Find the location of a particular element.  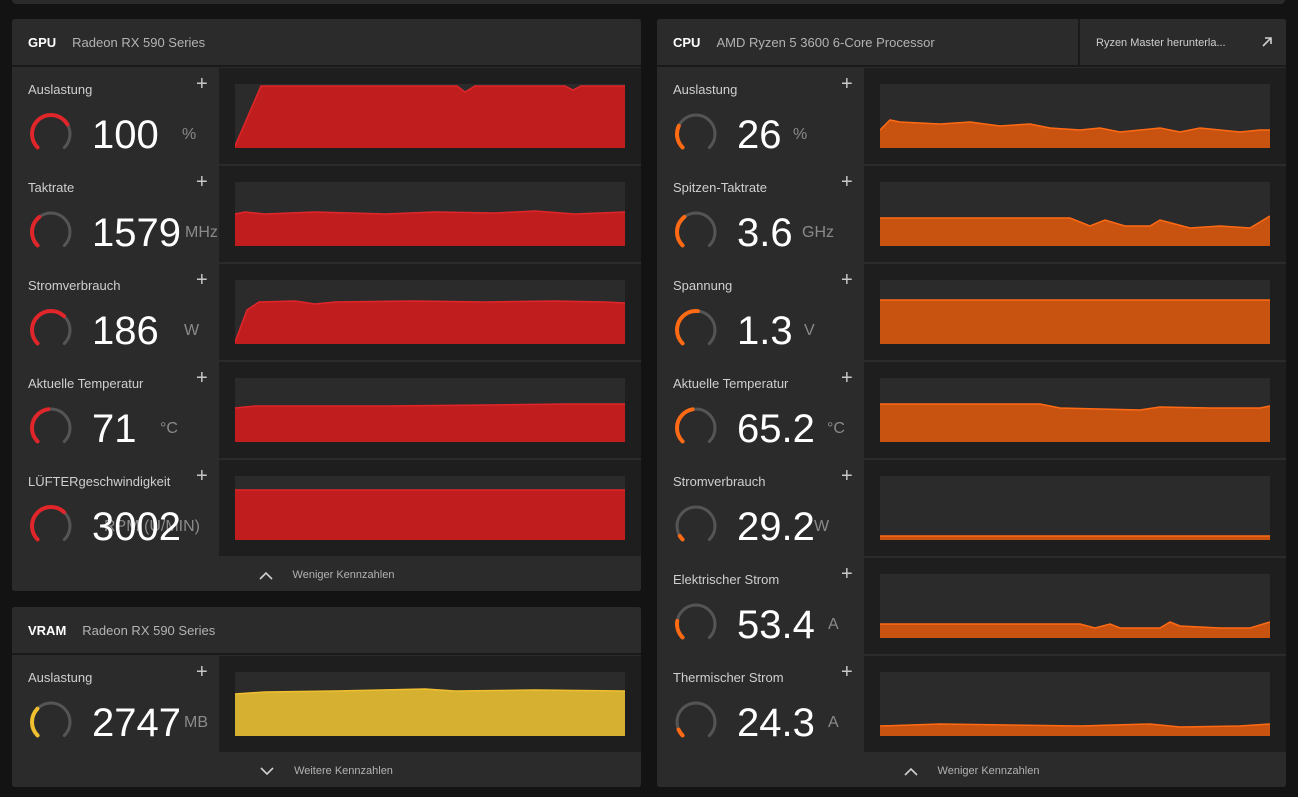

metric-card: Taktrate + MHz 1579 is located at coordinates (115, 214).